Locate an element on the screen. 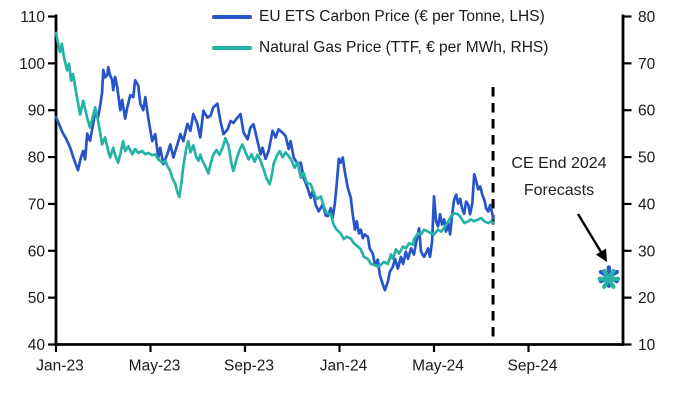 The height and width of the screenshot is (401, 680). y-axis-right-tick-label: 40 is located at coordinates (647, 204).